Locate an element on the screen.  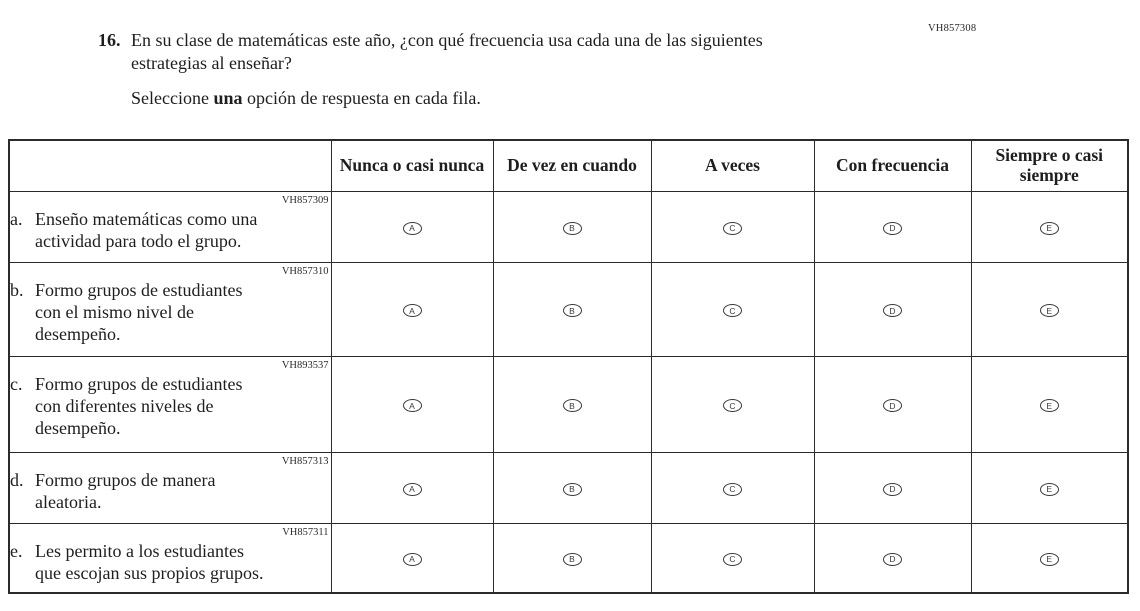
row-a-cell-a: A is located at coordinates (412, 227).